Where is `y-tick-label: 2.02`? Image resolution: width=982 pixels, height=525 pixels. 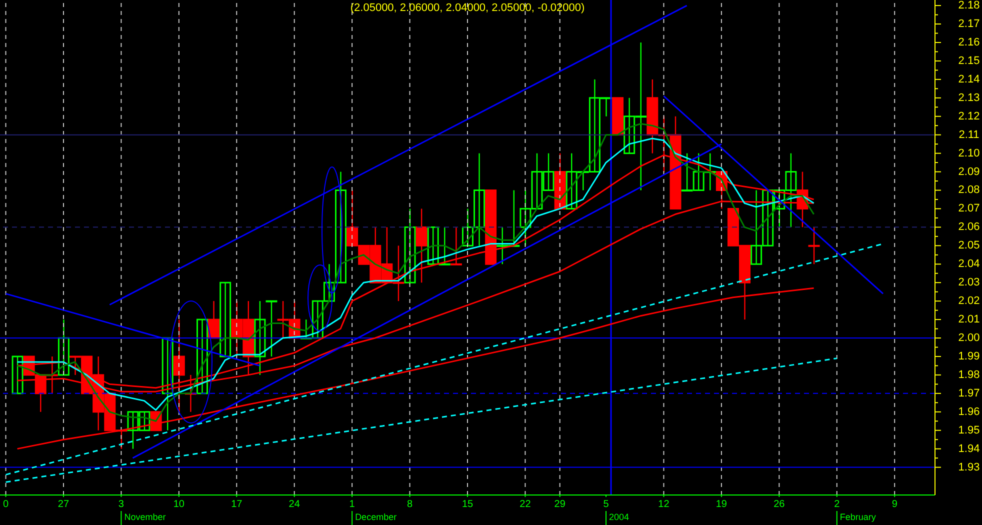 y-tick-label: 2.02 is located at coordinates (969, 301).